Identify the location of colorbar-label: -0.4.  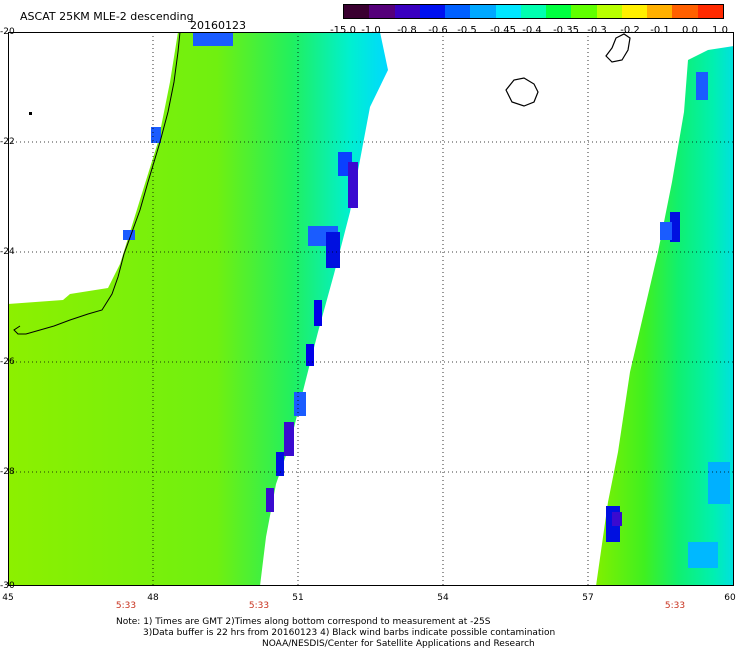
(532, 30).